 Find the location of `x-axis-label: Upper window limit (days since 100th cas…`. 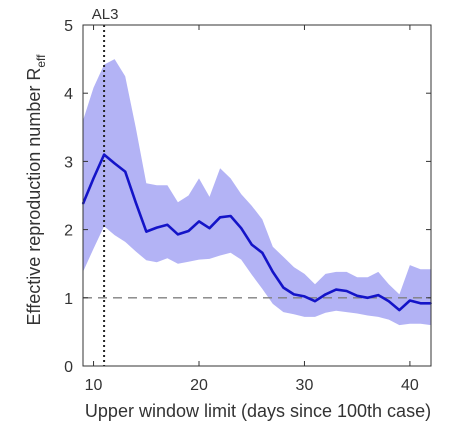

x-axis-label: Upper window limit (days since 100th cas… is located at coordinates (258, 411).